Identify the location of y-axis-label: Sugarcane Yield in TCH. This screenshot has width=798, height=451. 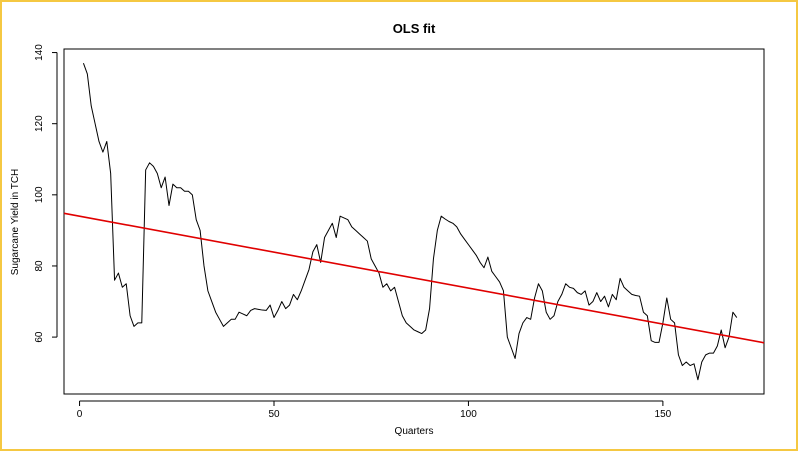
(15, 222).